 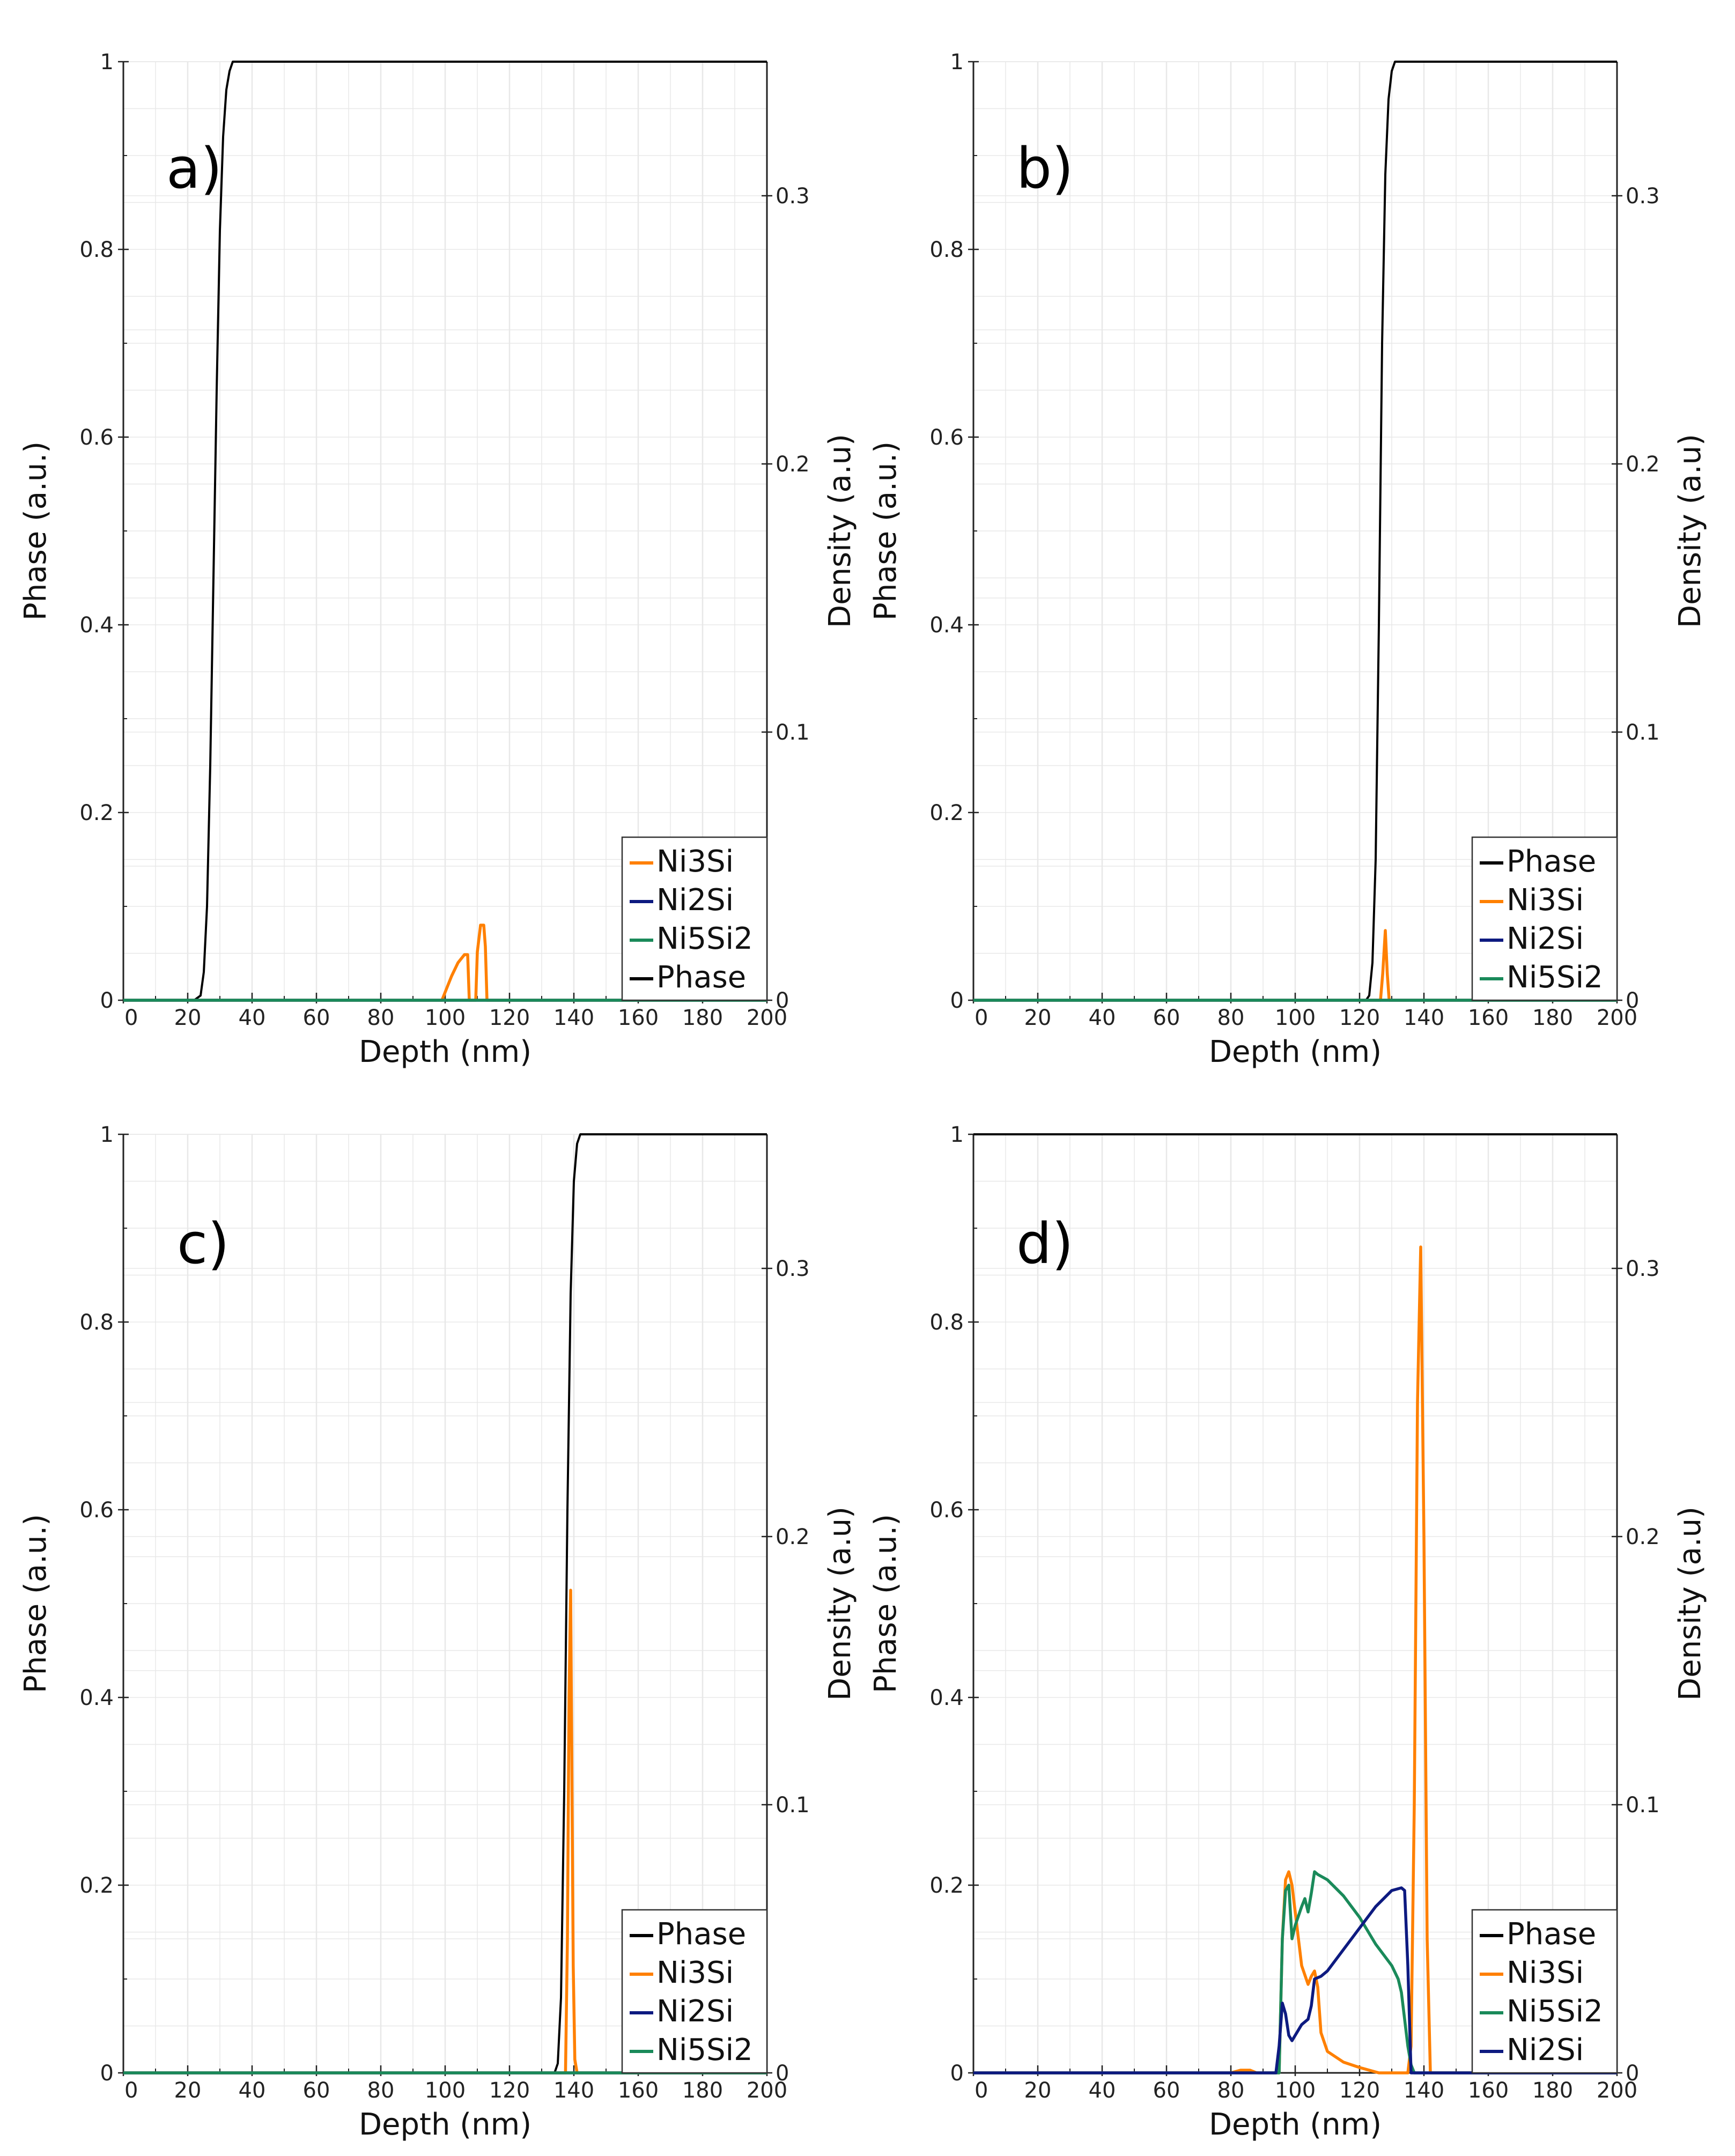 What do you see at coordinates (445, 1831) in the screenshot?
I see `series-line-ni3si` at bounding box center [445, 1831].